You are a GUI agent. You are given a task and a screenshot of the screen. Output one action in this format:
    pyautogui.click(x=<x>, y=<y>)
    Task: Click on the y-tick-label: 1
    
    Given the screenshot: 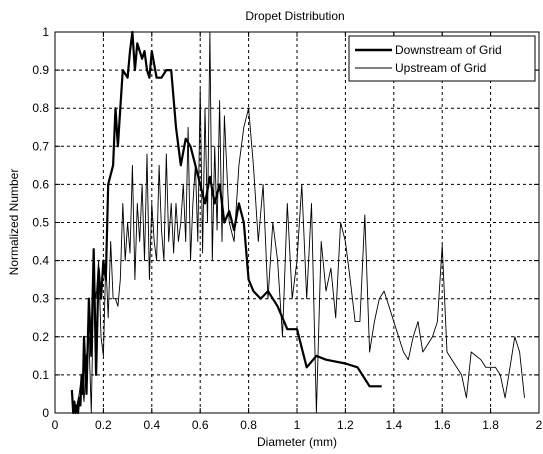 What is the action you would take?
    pyautogui.click(x=45, y=32)
    